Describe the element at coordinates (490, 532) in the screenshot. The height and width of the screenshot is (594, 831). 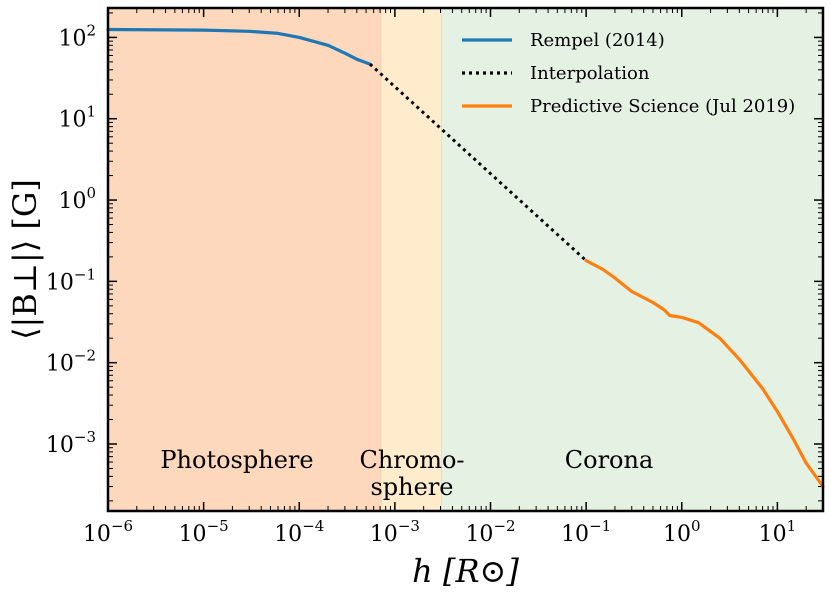
I see `x-tick-label: 10⁻²` at that location.